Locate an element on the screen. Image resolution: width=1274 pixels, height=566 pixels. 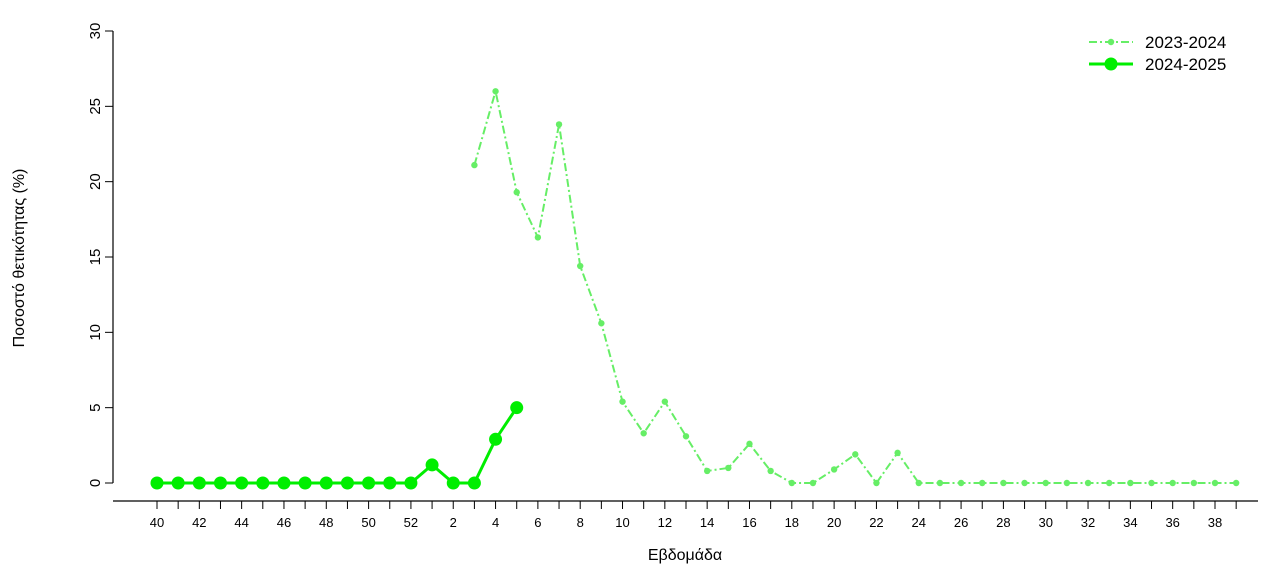
x-tick-label: 36 is located at coordinates (1172, 522).